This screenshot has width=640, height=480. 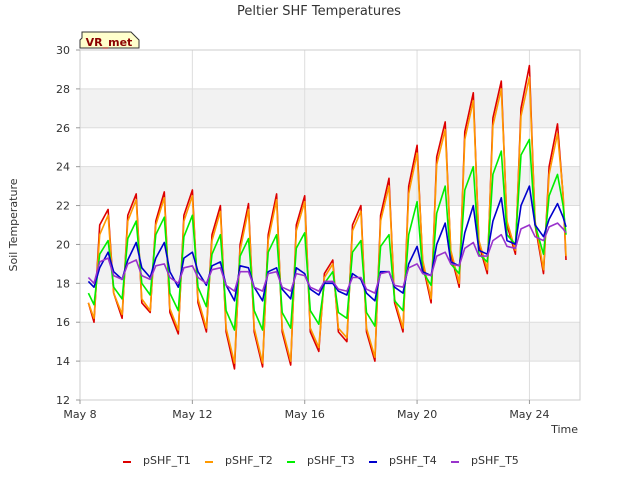 I want to click on legend-item-pSHF_T3: pSHF_T3, so click(x=321, y=460).